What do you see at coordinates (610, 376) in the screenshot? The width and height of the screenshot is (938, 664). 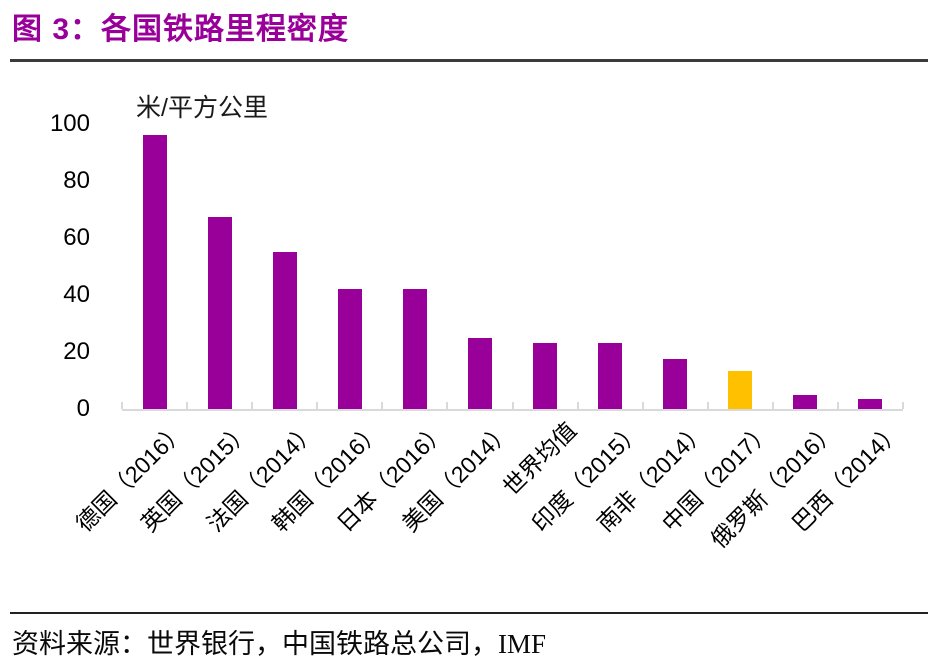 I see `bar-印度（2015）` at bounding box center [610, 376].